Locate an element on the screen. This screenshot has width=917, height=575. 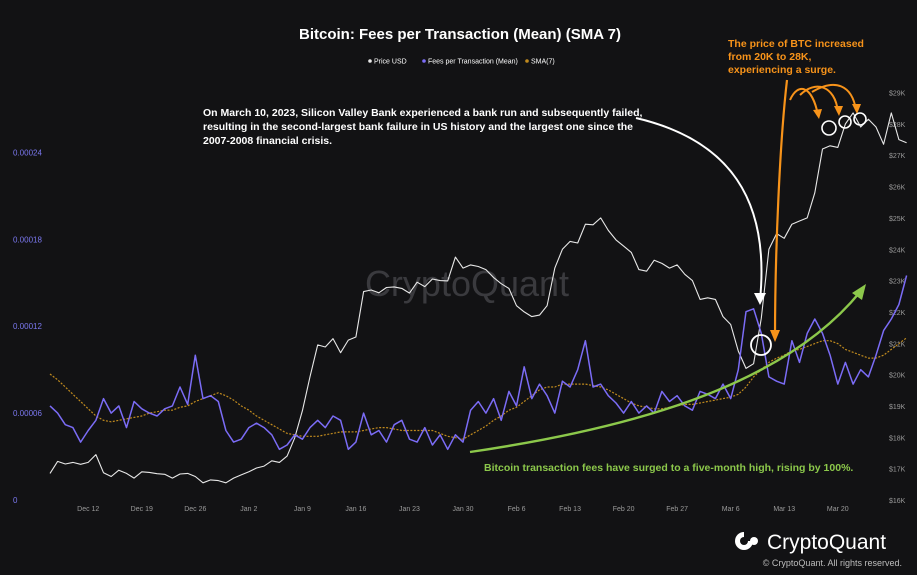
left-axis-tick-label: 0 is located at coordinates (15, 500).